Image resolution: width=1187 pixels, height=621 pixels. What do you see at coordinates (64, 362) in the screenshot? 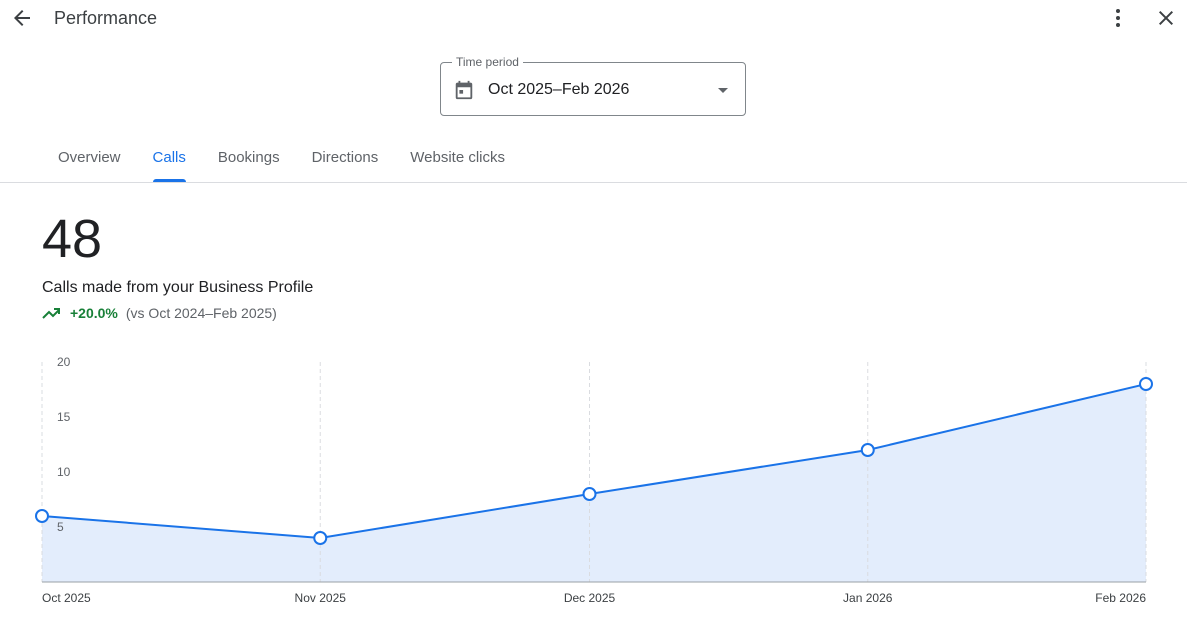
I see `y-tick-label: 20` at bounding box center [64, 362].